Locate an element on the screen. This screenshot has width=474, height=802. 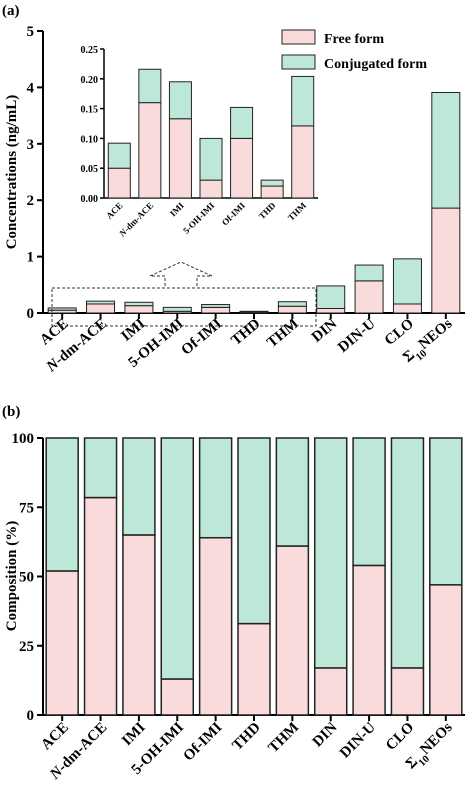
legend-swatch-free is located at coordinates (298, 37).